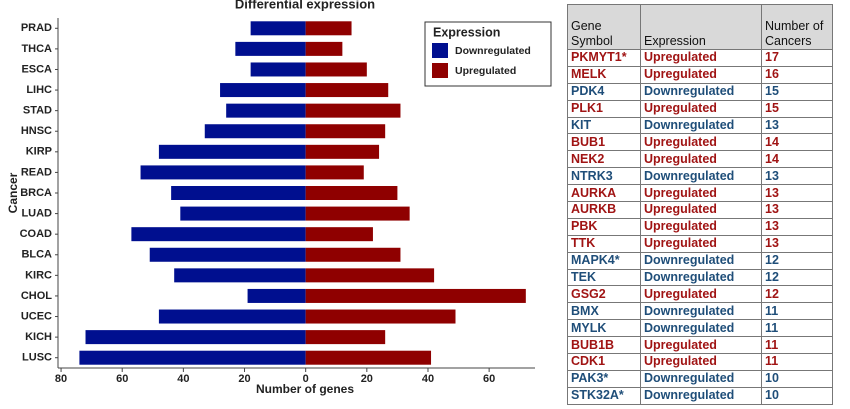  What do you see at coordinates (38, 275) in the screenshot?
I see `y-tick-label: KIRC` at bounding box center [38, 275].